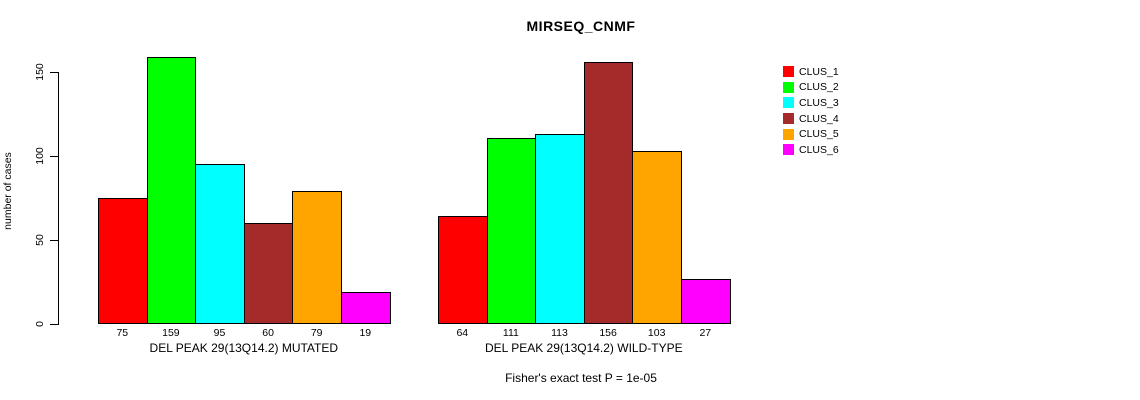 The image size is (1140, 400). I want to click on bar-value-label: 103, so click(656, 333).